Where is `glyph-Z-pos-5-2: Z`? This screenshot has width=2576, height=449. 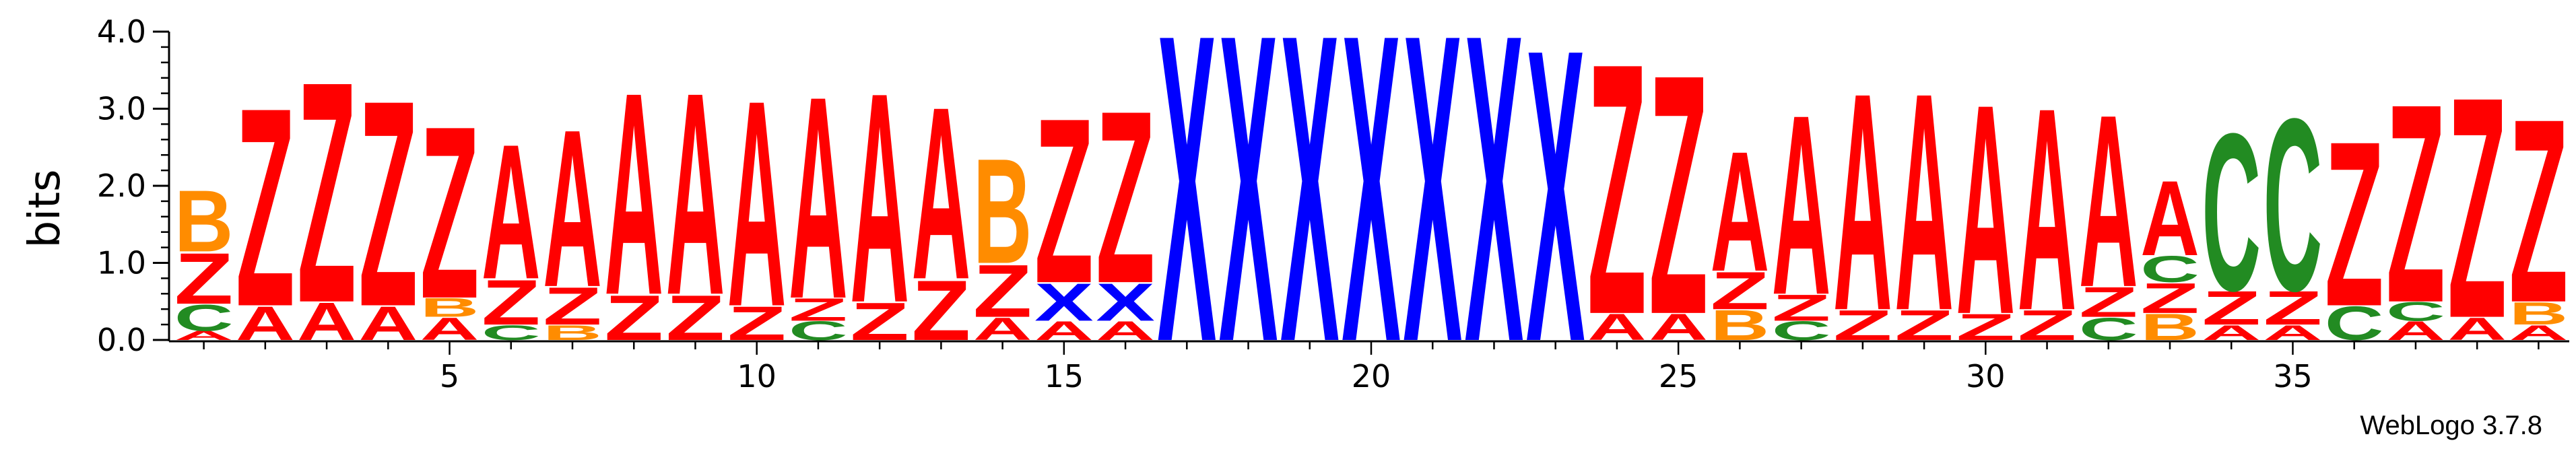 glyph-Z-pos-5-2: Z is located at coordinates (450, 212).